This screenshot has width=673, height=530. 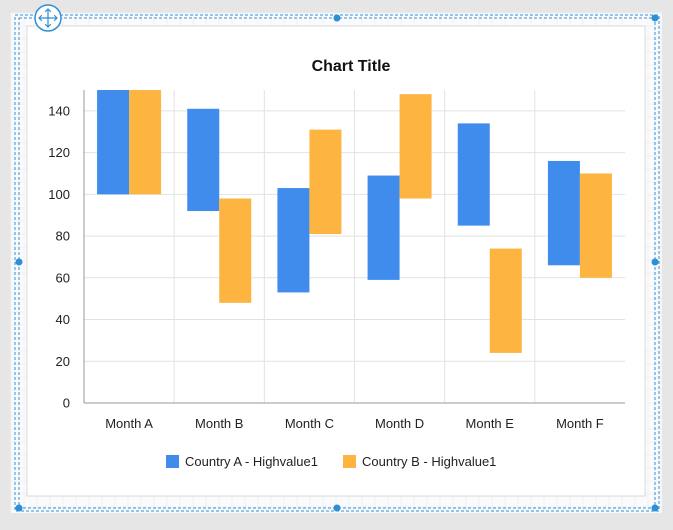 What do you see at coordinates (63, 236) in the screenshot?
I see `y-tick-label: 80` at bounding box center [63, 236].